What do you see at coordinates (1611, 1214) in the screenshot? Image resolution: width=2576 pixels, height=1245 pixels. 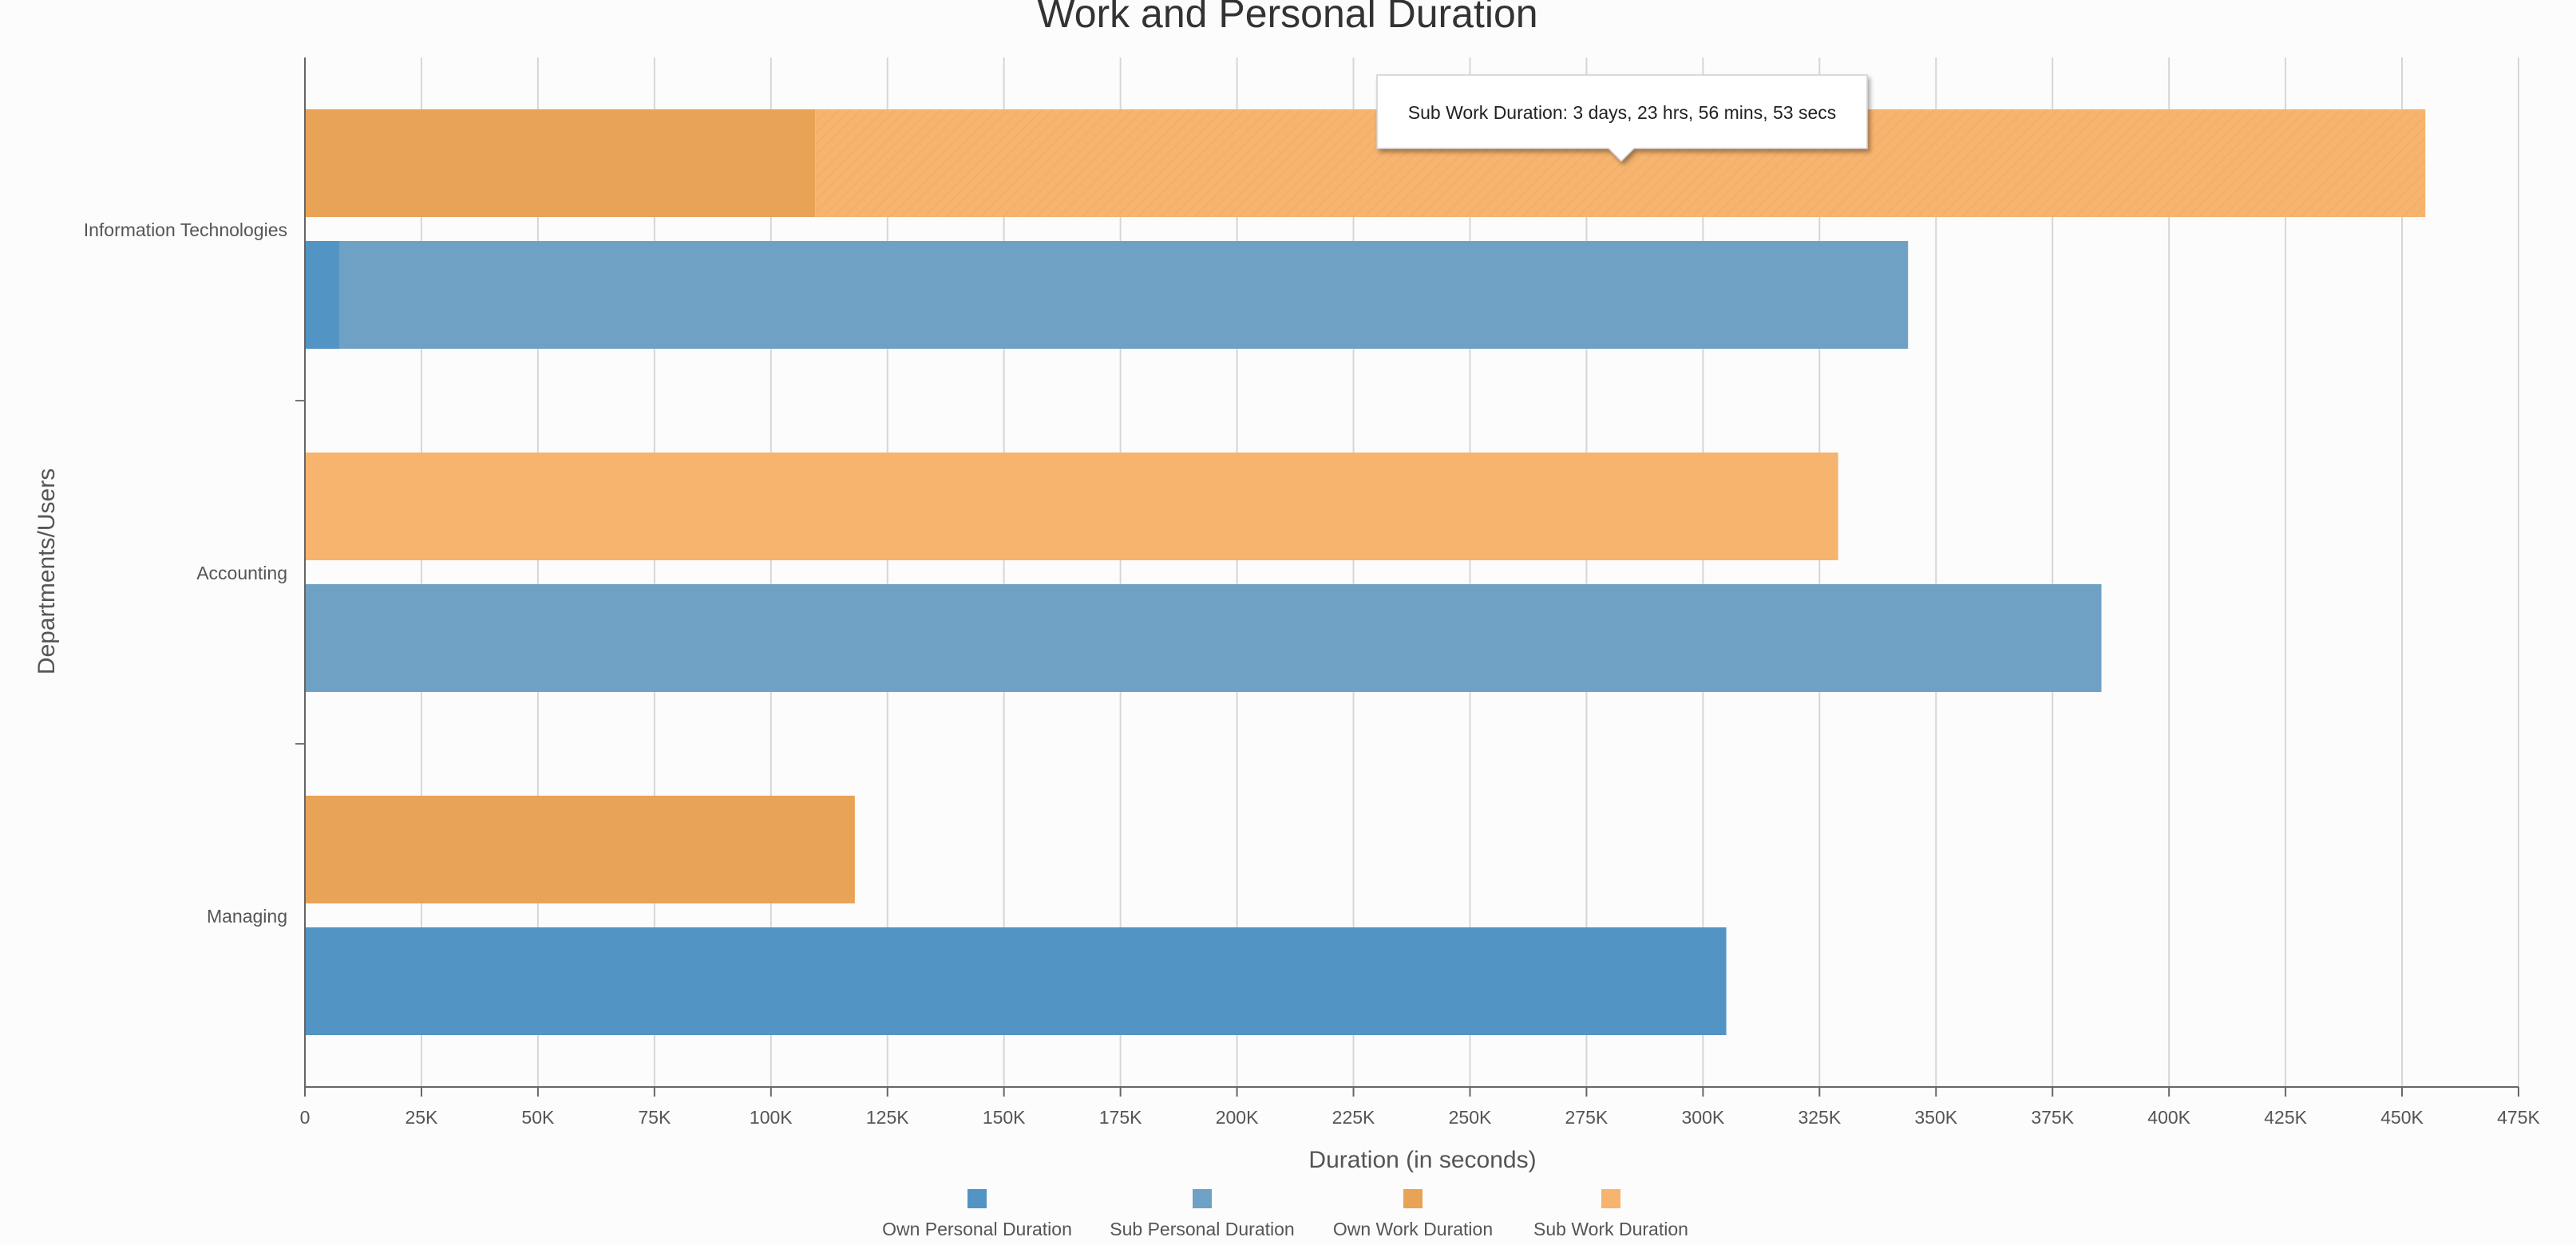 I see `legend-item-sub-work-duration: Sub Work Duration` at bounding box center [1611, 1214].